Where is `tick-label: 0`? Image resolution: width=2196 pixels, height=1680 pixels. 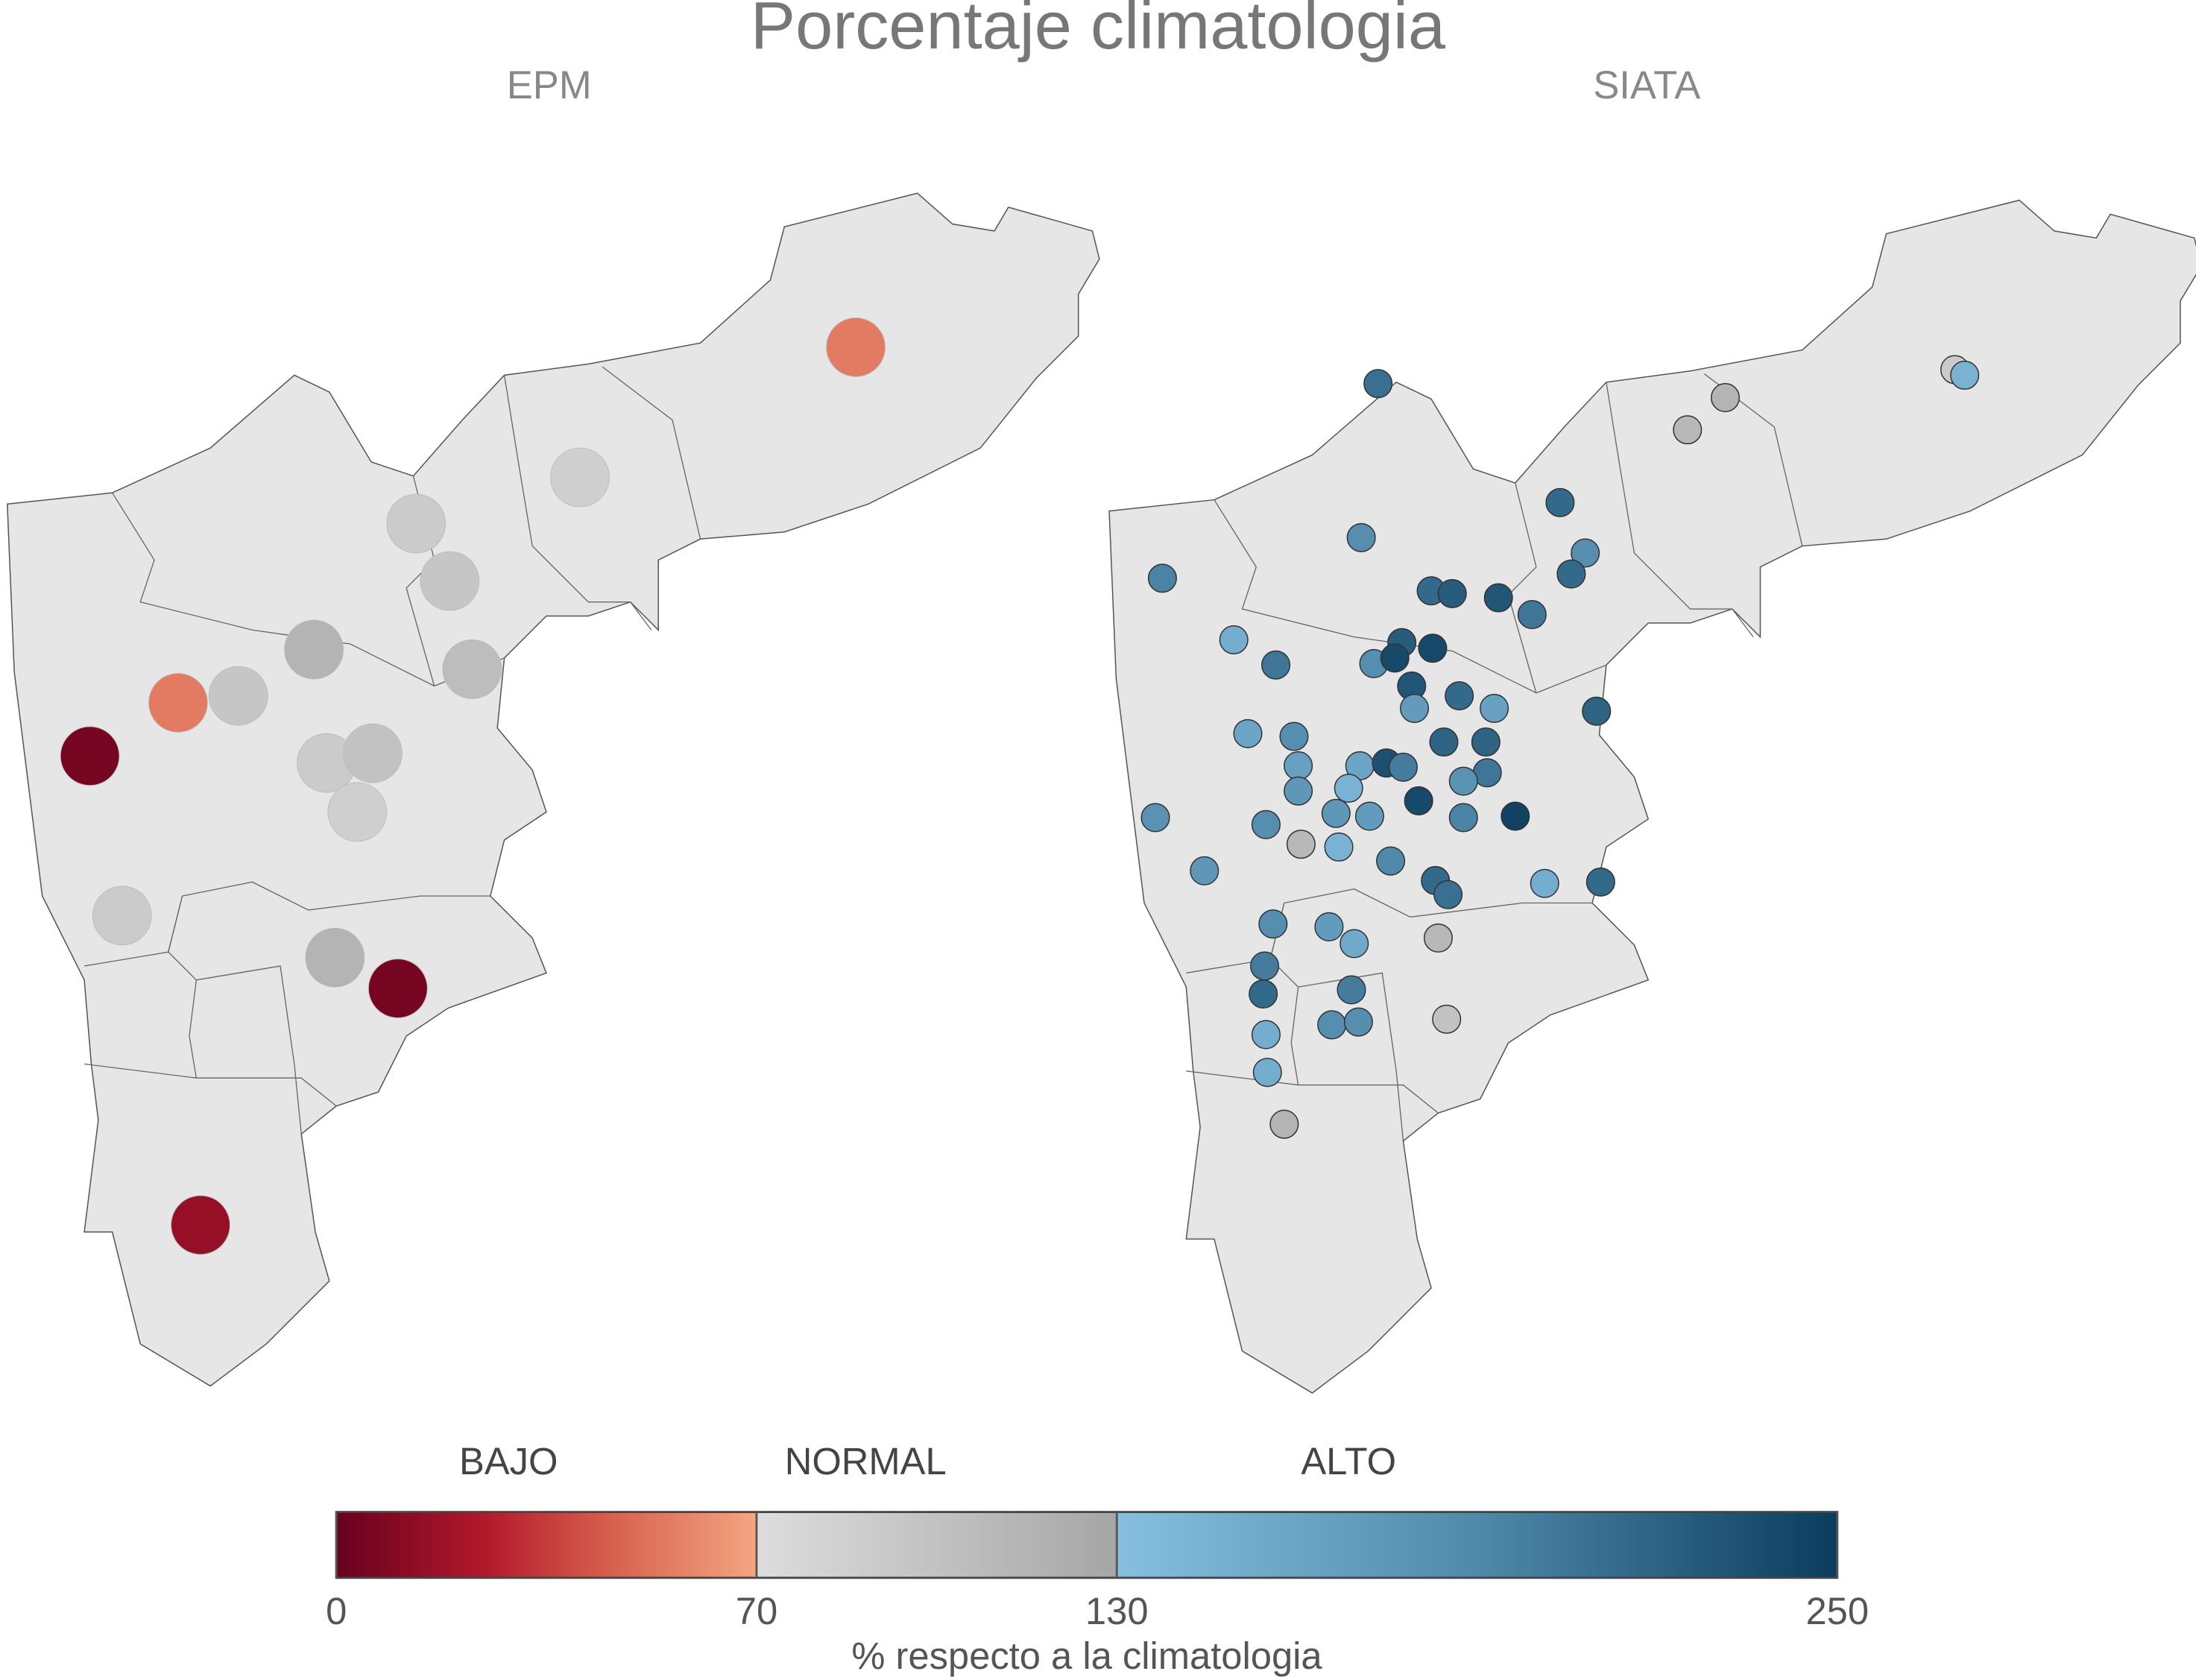
tick-label: 0 is located at coordinates (336, 1611).